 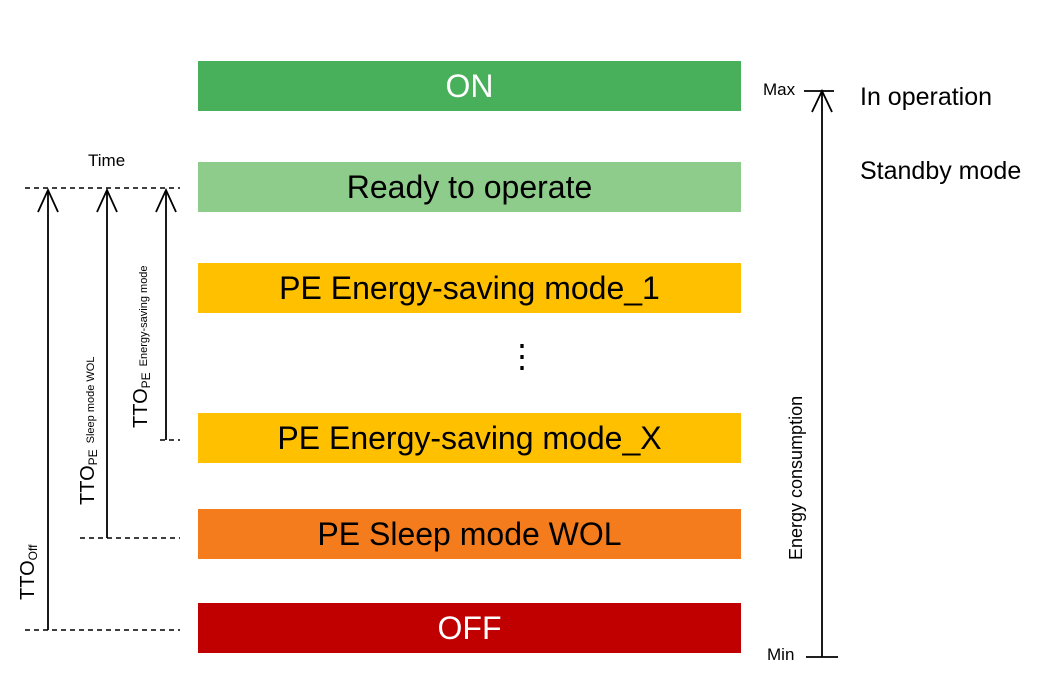 I want to click on ellipsis: ⋮, so click(x=522, y=356).